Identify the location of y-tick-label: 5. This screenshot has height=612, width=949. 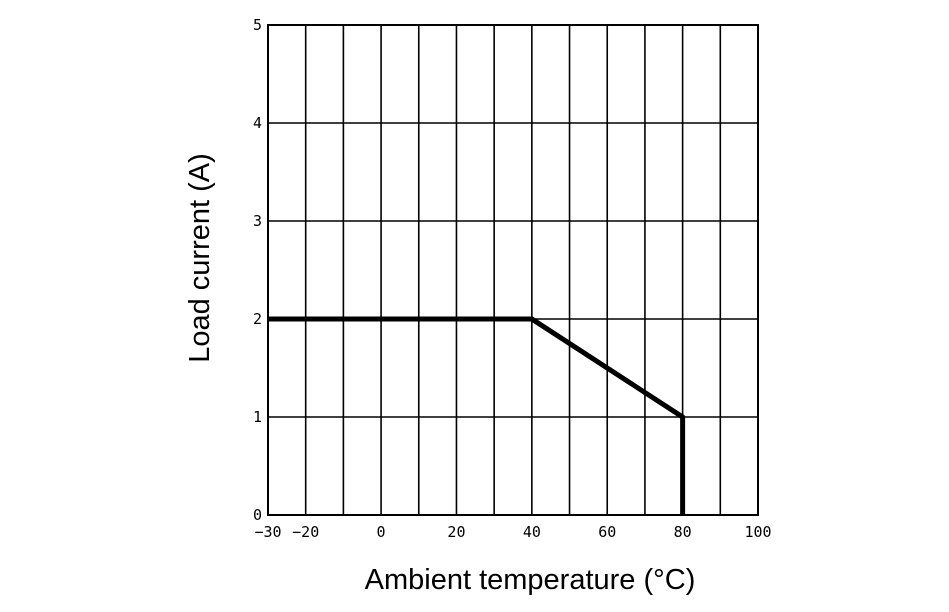
(257, 25).